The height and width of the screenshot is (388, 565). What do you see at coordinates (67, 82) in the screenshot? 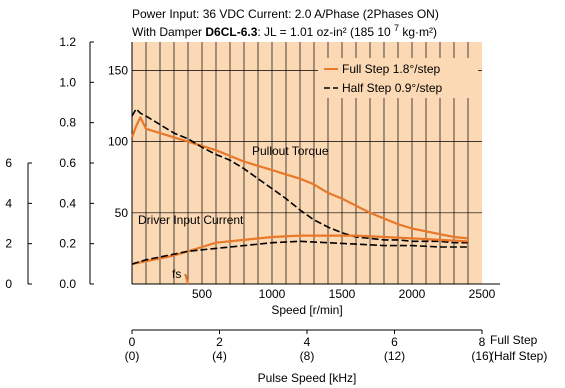
I see `y-tick-label-nm: 1.0` at bounding box center [67, 82].